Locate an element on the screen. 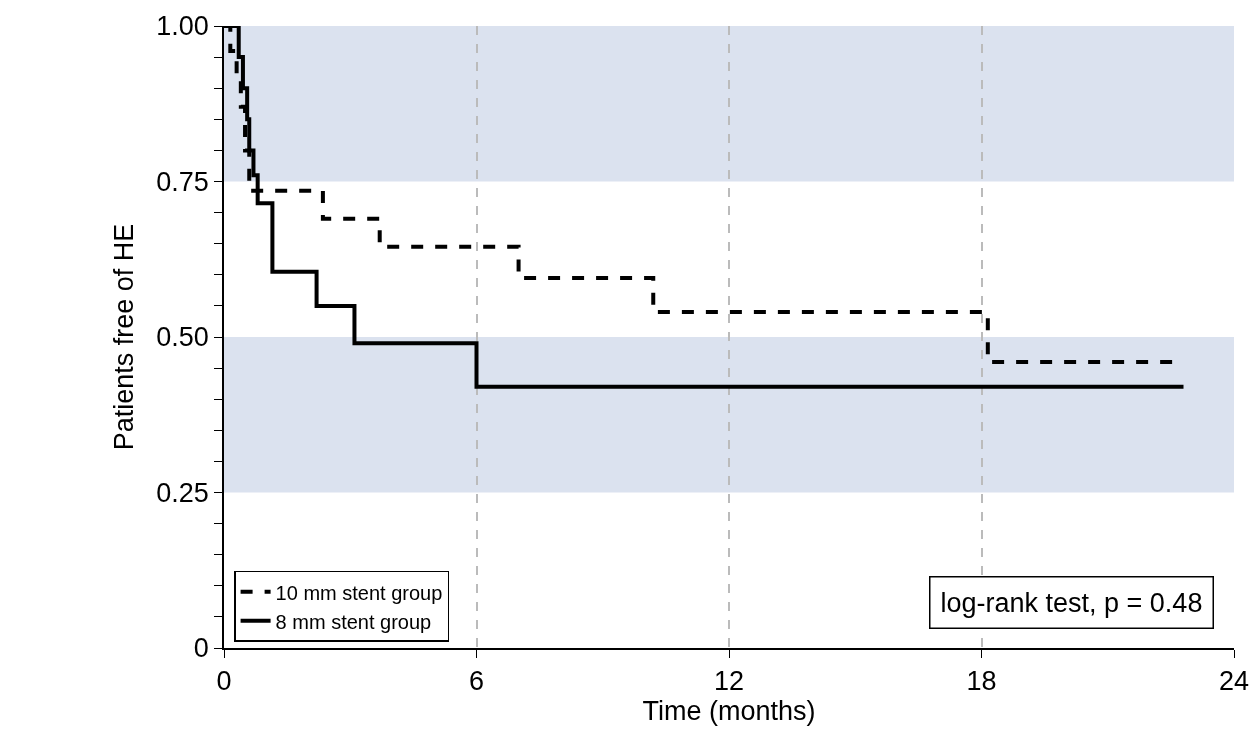 The image size is (1257, 748). x-tick-label: 6 is located at coordinates (476, 681).